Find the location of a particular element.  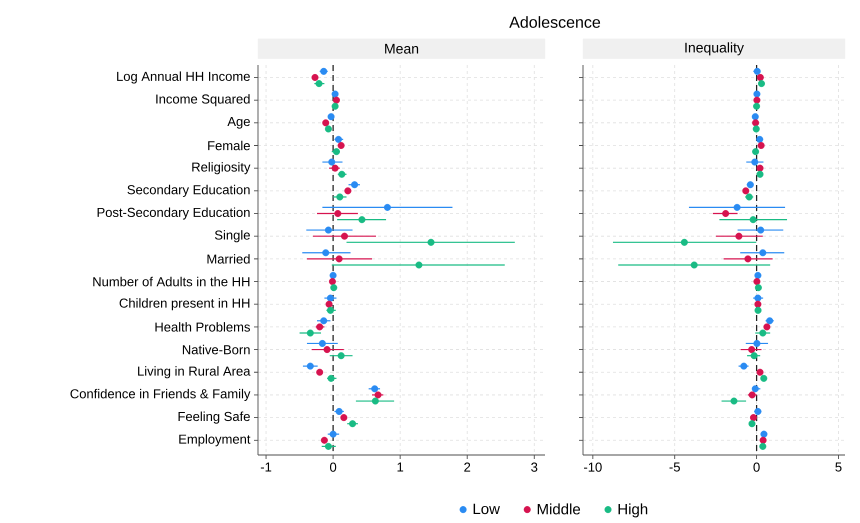

y-tick-label: Health Problems is located at coordinates (202, 327).